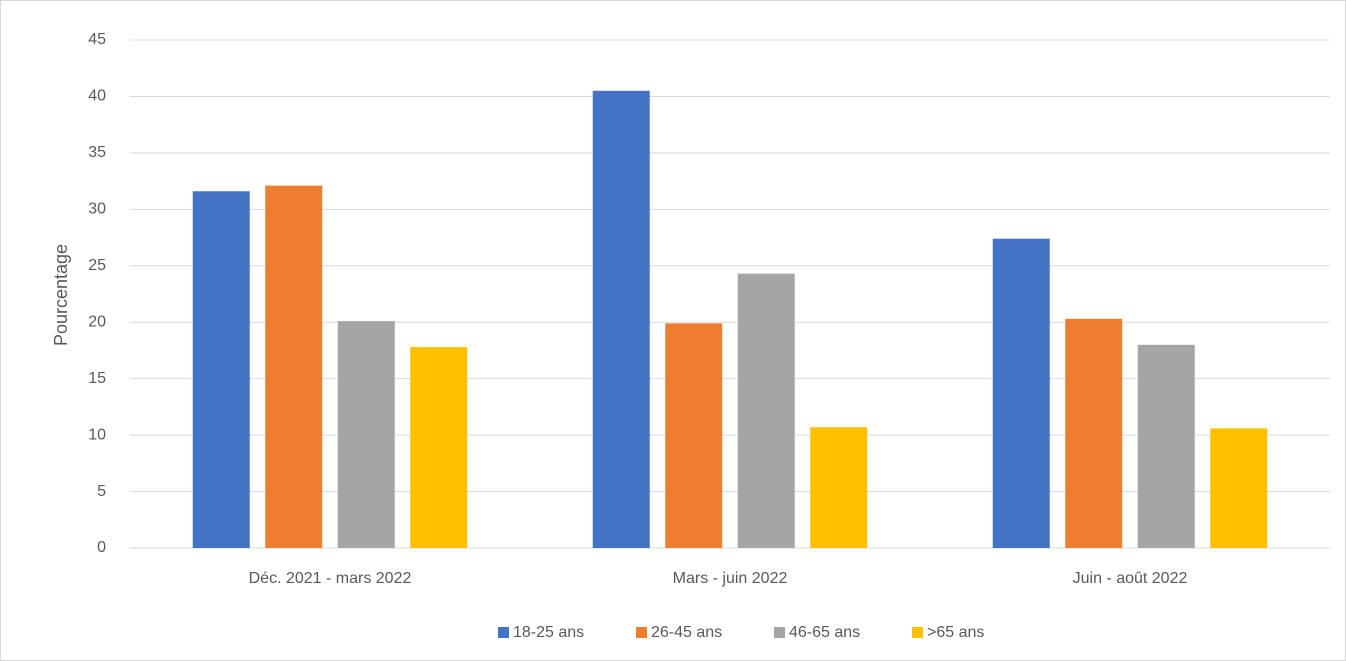 Image resolution: width=1346 pixels, height=661 pixels. I want to click on legend-label: 46-65 ans, so click(824, 632).